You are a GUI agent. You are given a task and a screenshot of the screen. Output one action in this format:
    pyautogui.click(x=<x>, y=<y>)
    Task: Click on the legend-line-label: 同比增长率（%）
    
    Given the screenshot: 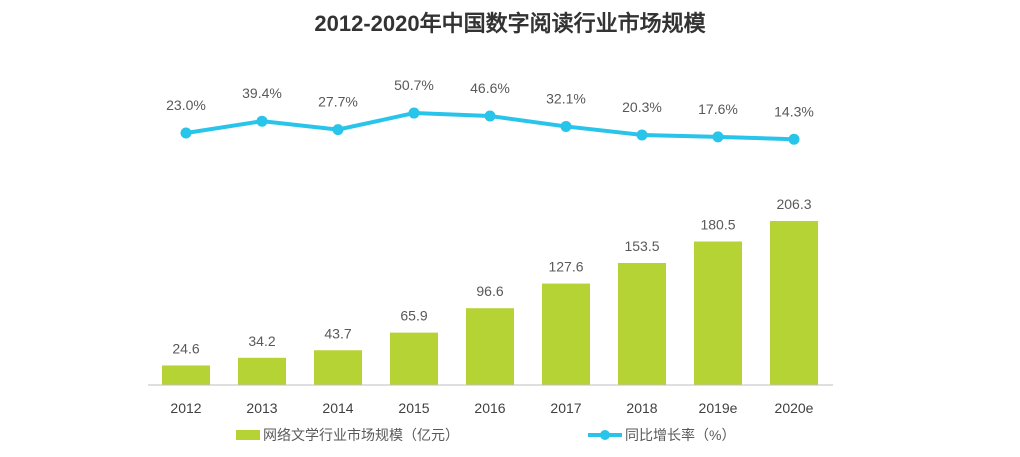 What is the action you would take?
    pyautogui.click(x=680, y=435)
    